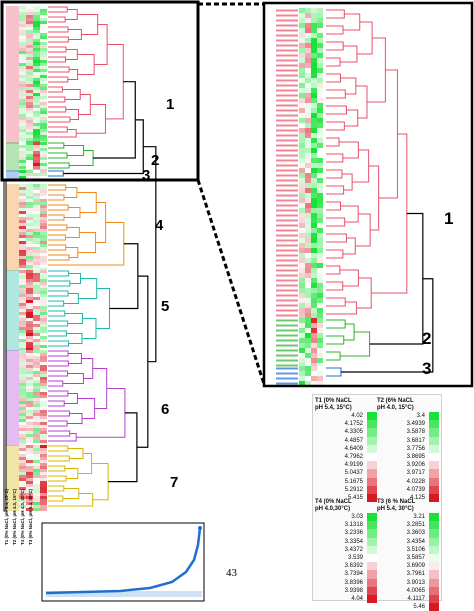  What do you see at coordinates (357, 598) in the screenshot?
I see `legend-value-text: 4.04` at bounding box center [357, 598].